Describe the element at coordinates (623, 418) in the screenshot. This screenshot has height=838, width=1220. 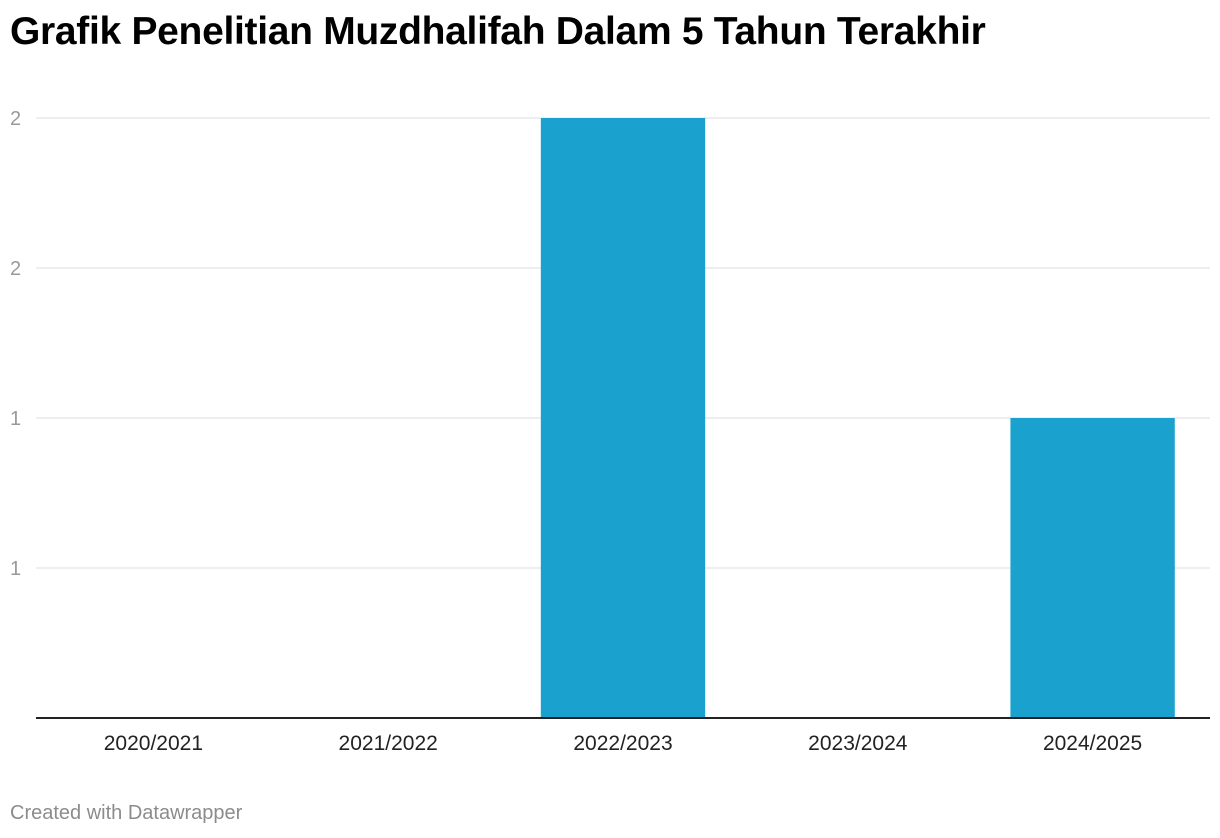
I see `bar-2022-2023` at that location.